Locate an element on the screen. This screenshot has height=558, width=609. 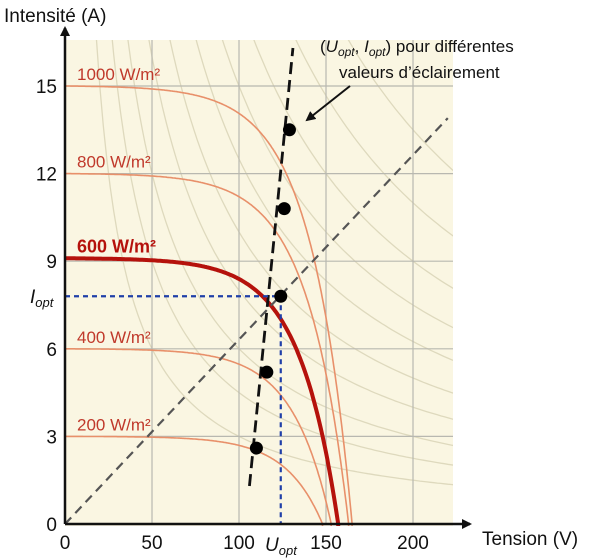
i-opt-label: Iopt is located at coordinates (42, 298).